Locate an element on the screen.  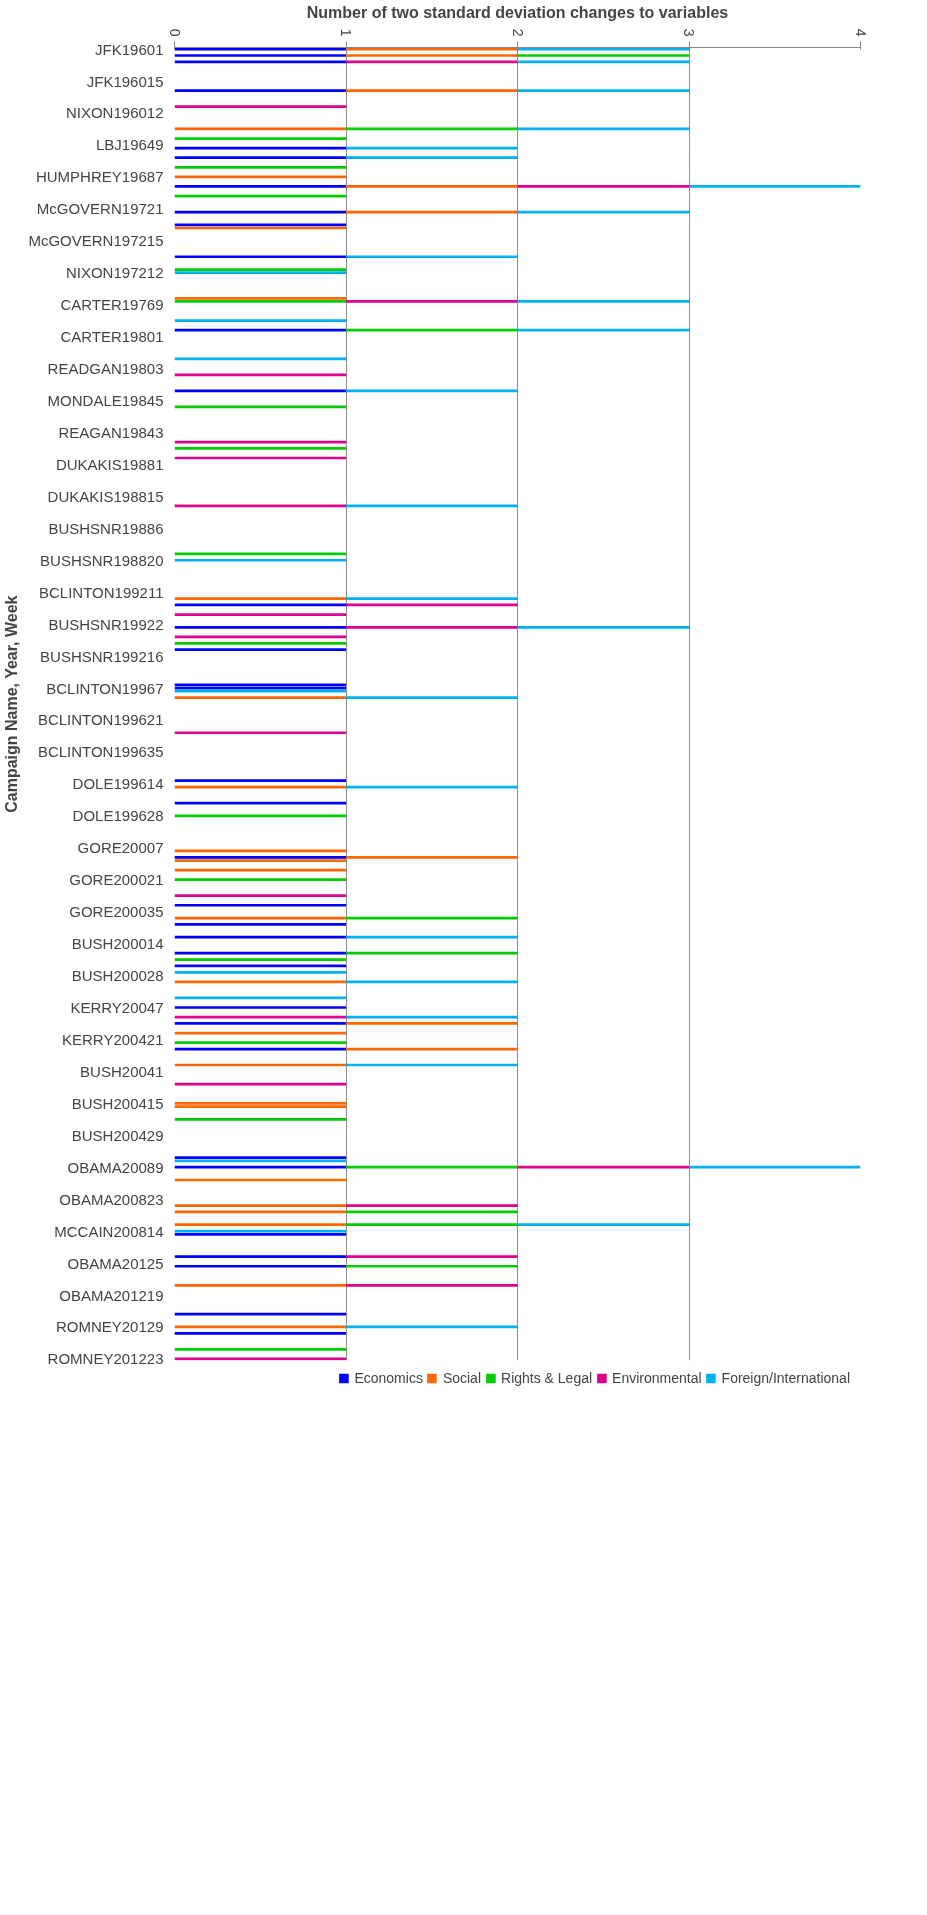
legend-label: Foreign/International is located at coordinates (785, 1378).